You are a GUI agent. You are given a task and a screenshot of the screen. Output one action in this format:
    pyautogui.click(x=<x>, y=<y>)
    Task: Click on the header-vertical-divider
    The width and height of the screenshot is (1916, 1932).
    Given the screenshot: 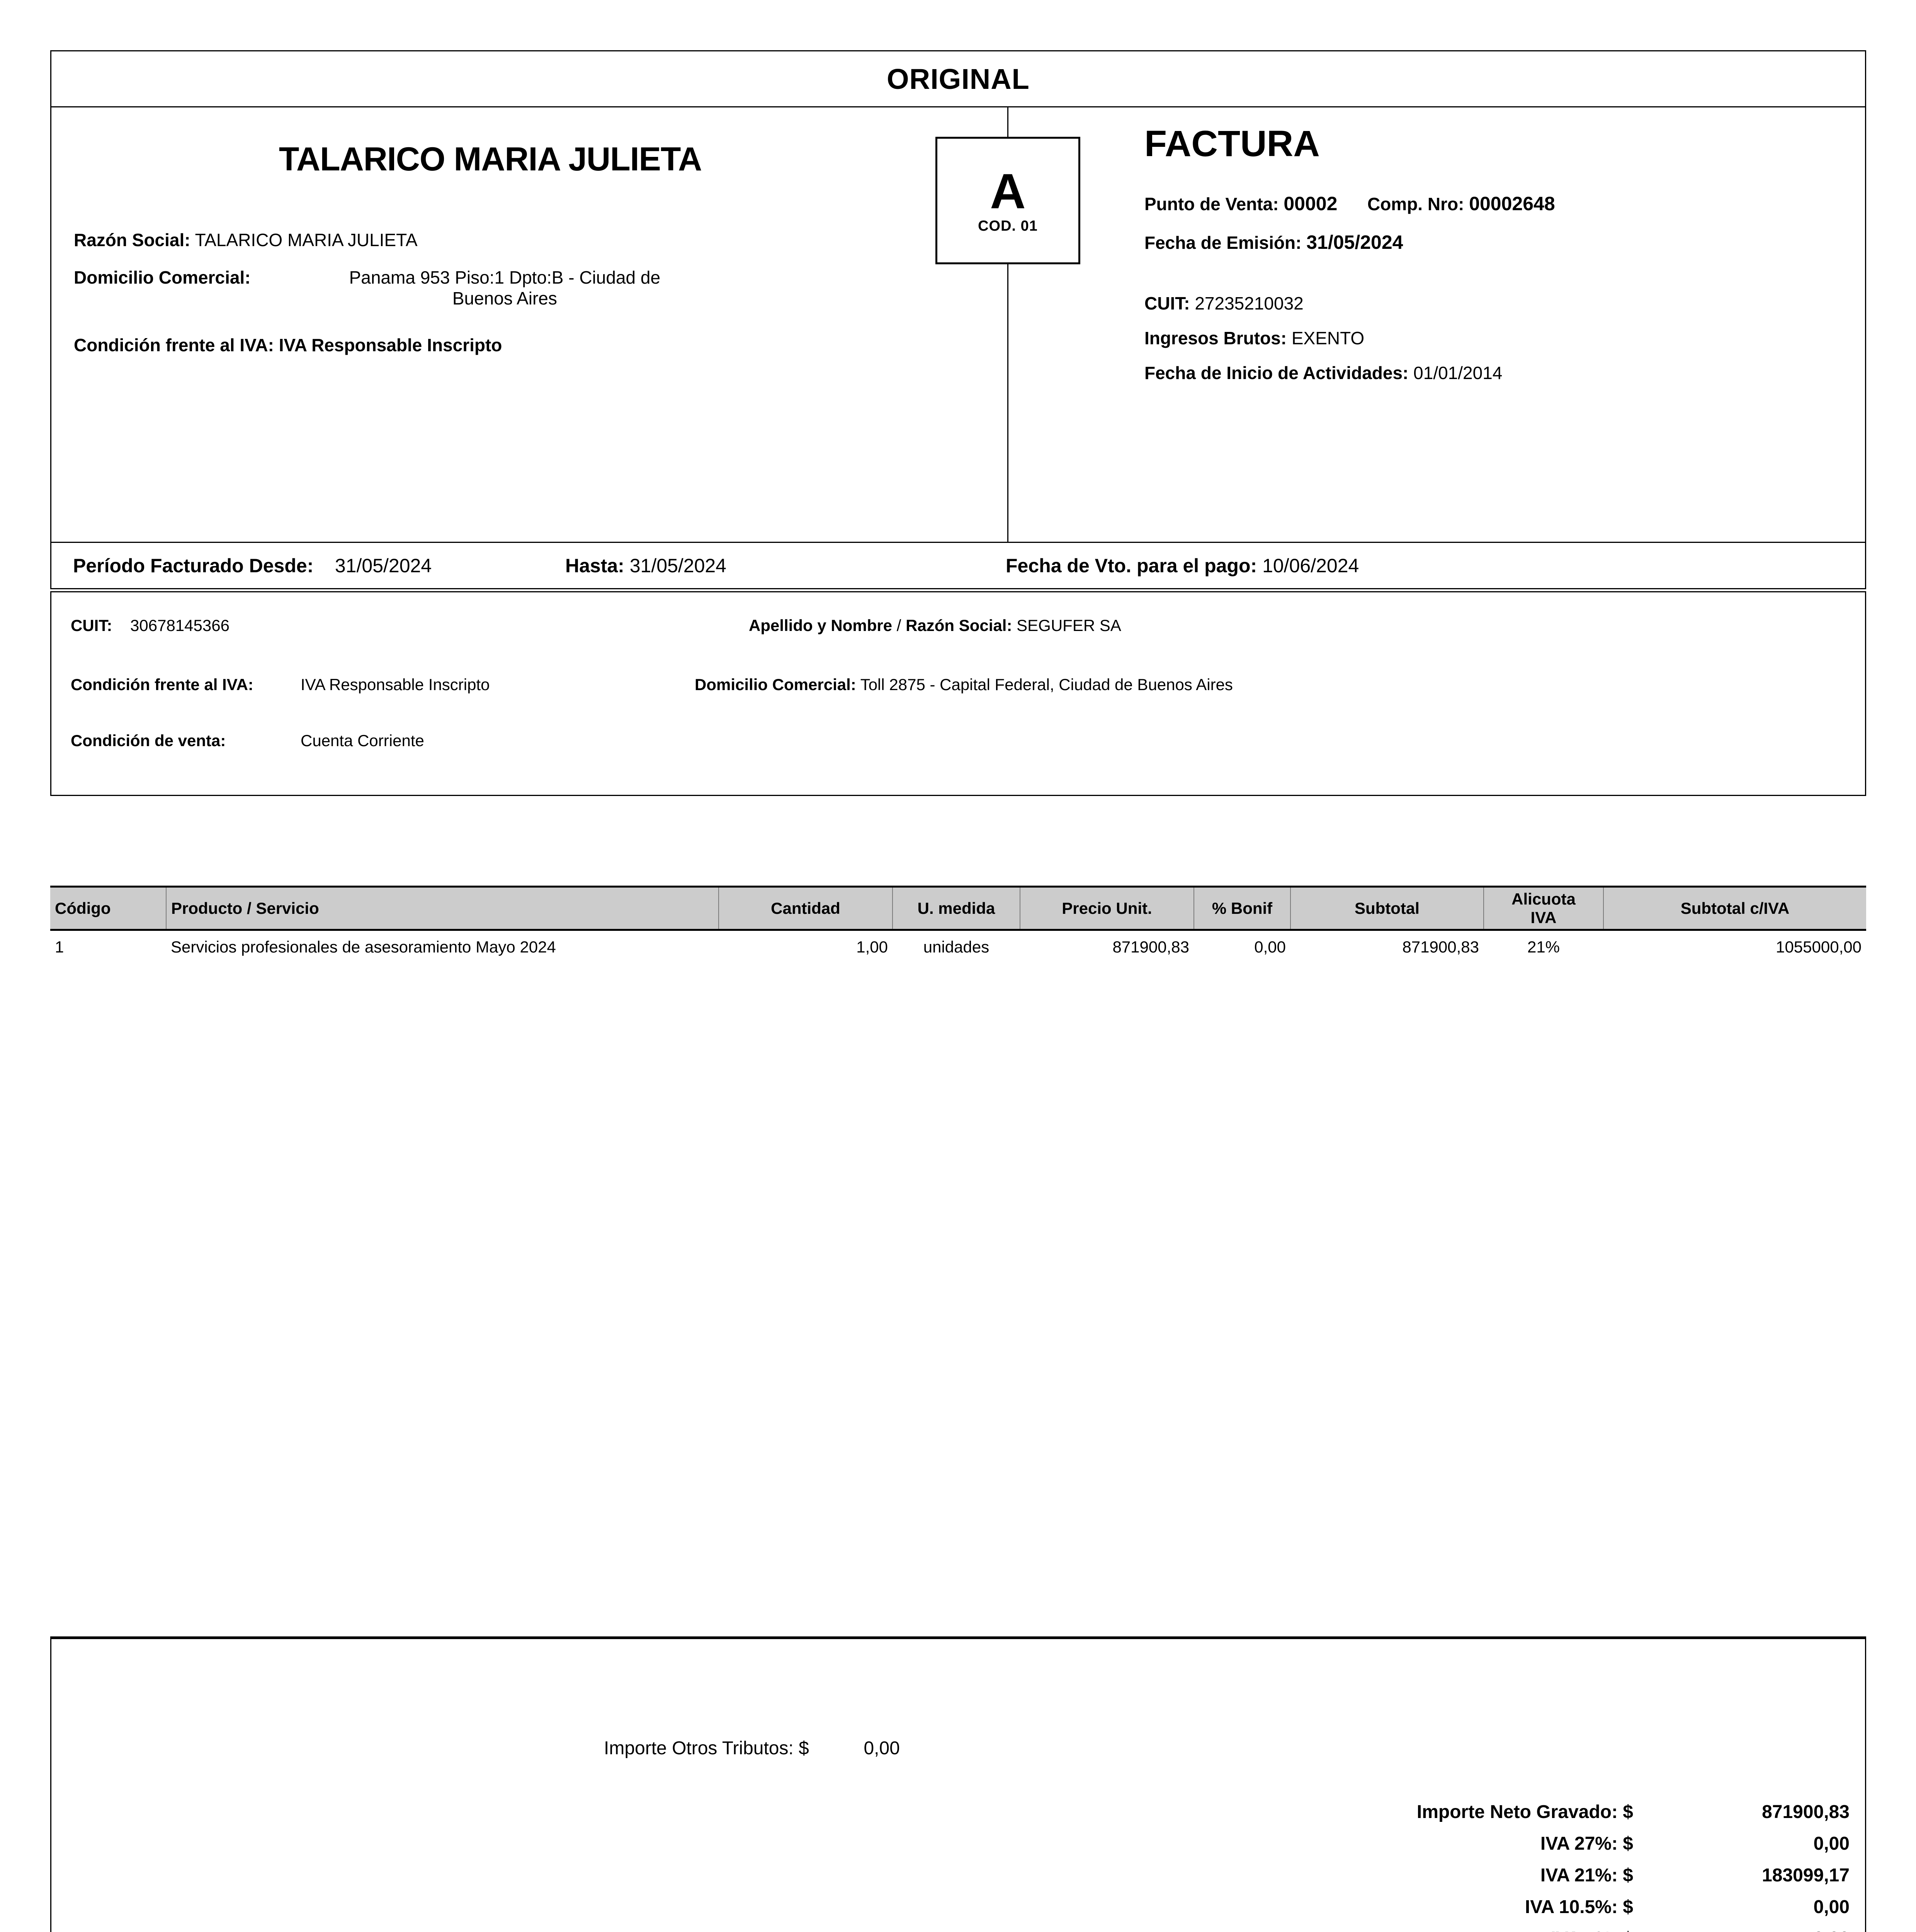 What is the action you would take?
    pyautogui.click(x=1007, y=325)
    